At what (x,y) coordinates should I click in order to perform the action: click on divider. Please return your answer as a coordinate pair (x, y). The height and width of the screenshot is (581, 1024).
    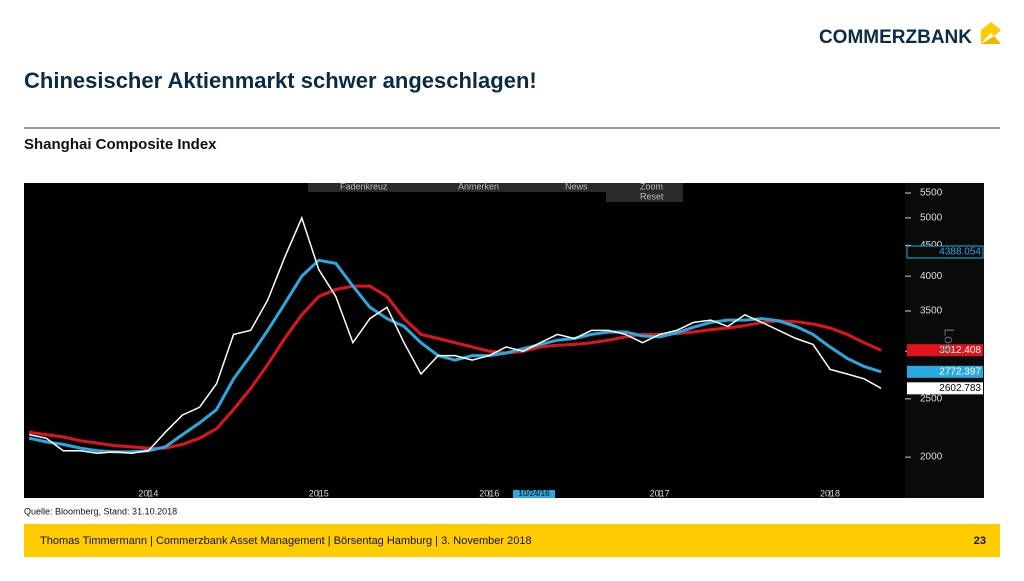
    Looking at the image, I should click on (512, 128).